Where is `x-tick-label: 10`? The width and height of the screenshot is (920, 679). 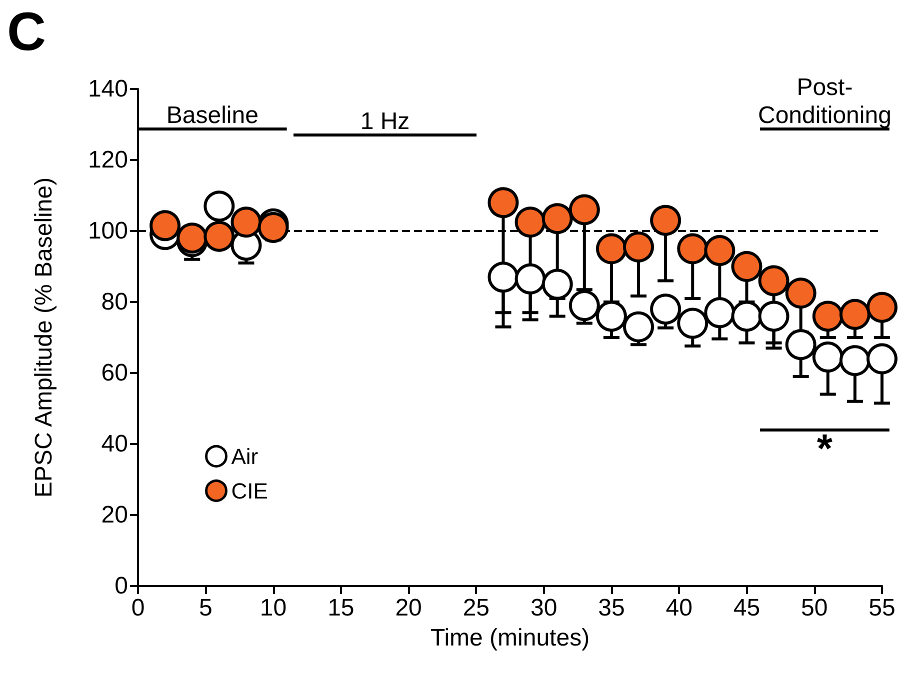 x-tick-label: 10 is located at coordinates (273, 608).